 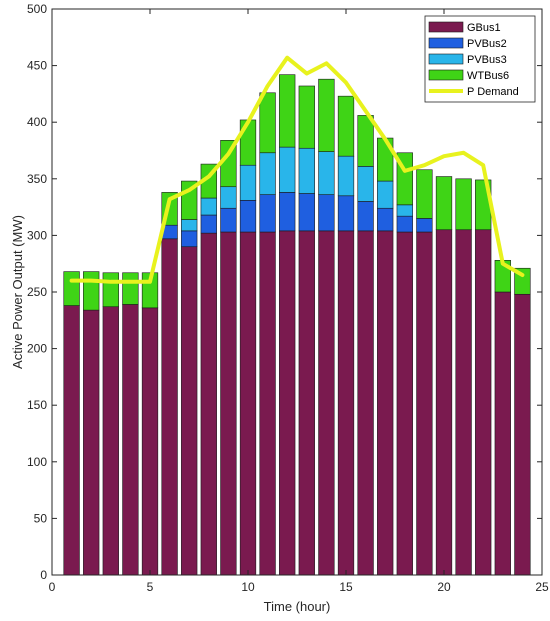 I want to click on y-axis-label: Active Power Output (MW), so click(x=17, y=292).